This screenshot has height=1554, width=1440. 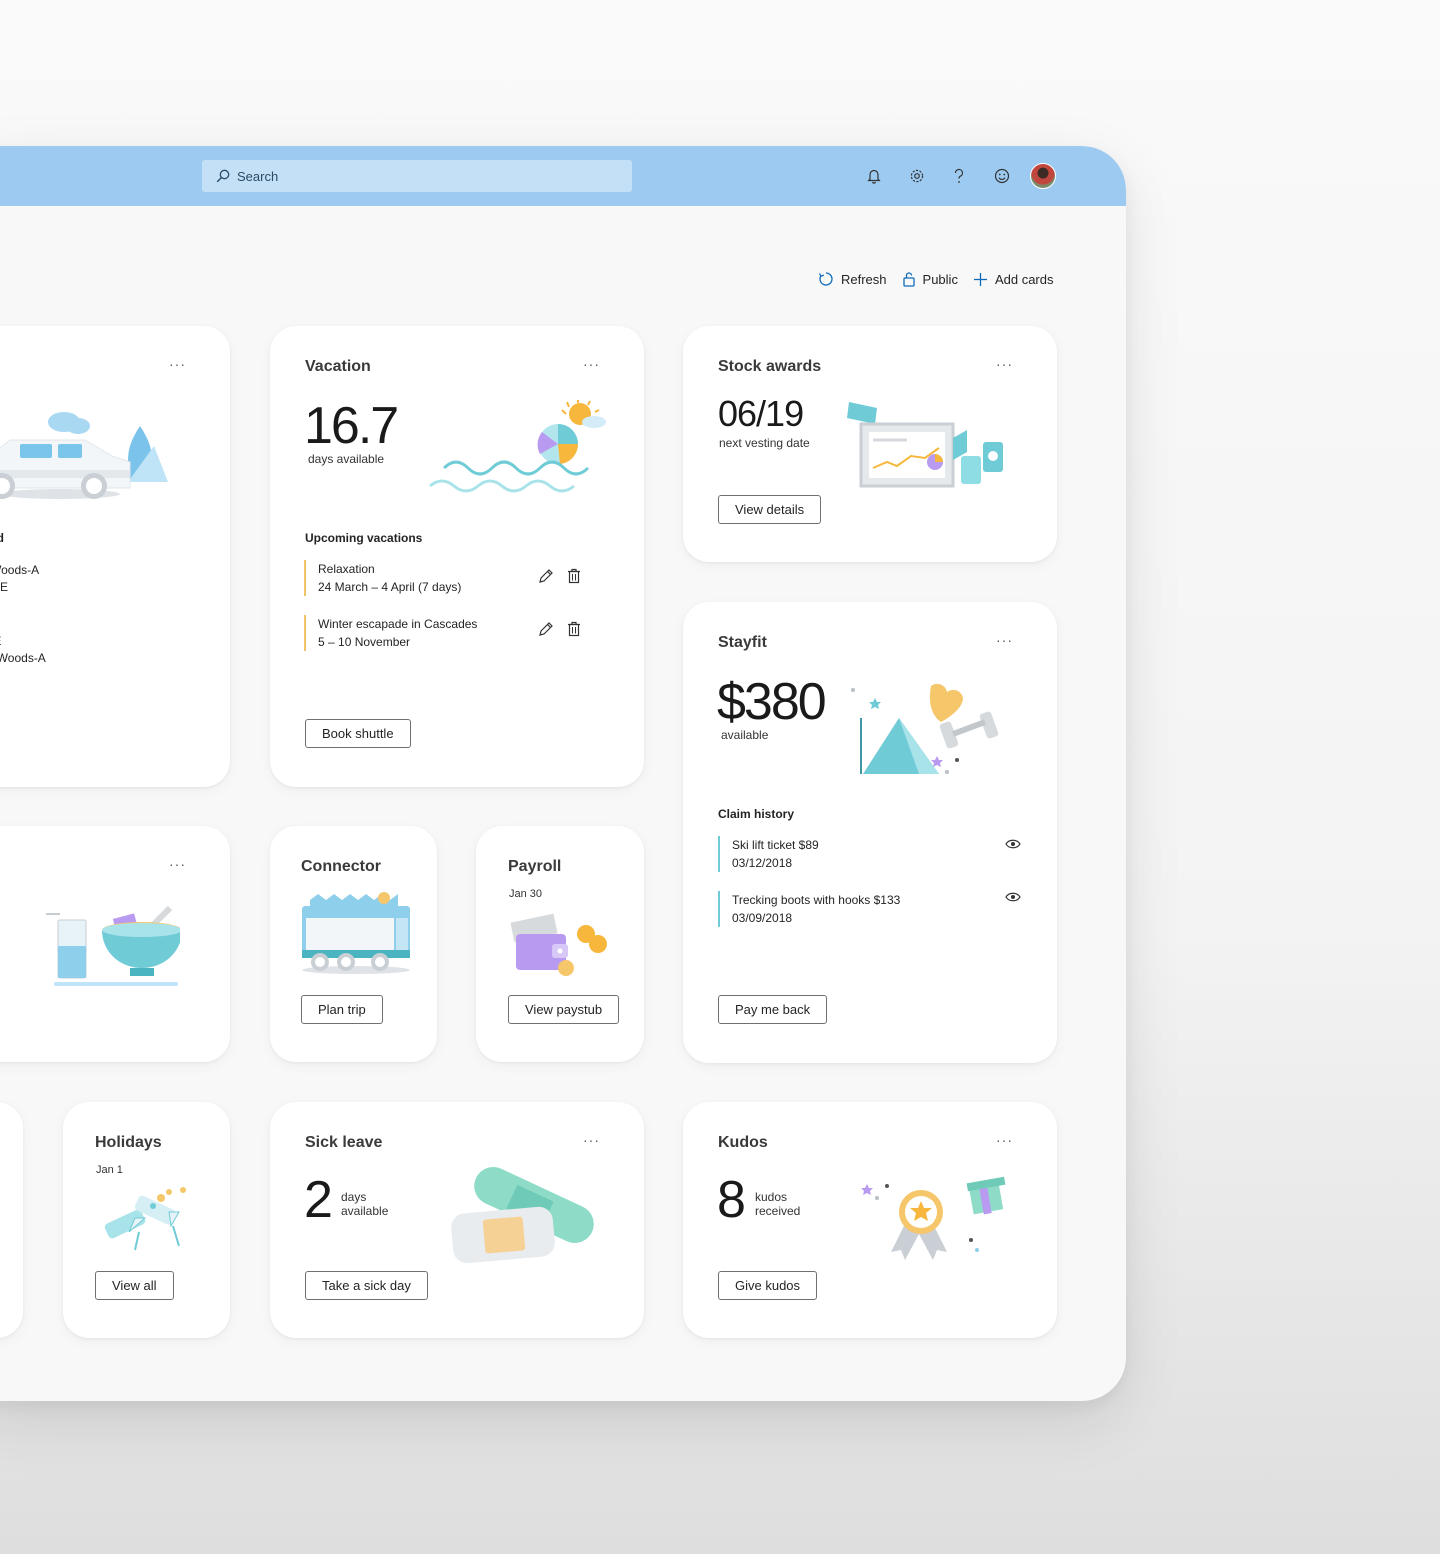 What do you see at coordinates (825, 279) in the screenshot?
I see `refresh-icon` at bounding box center [825, 279].